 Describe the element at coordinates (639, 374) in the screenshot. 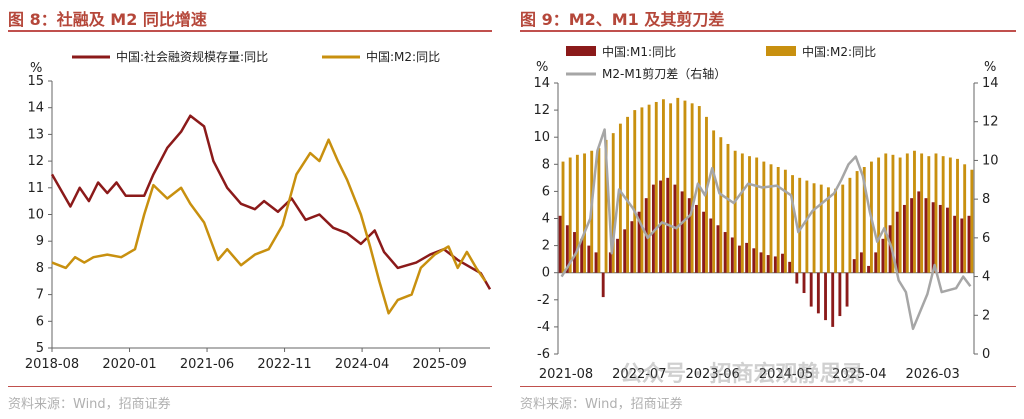

I see `x-tick-label: 2022-07` at that location.